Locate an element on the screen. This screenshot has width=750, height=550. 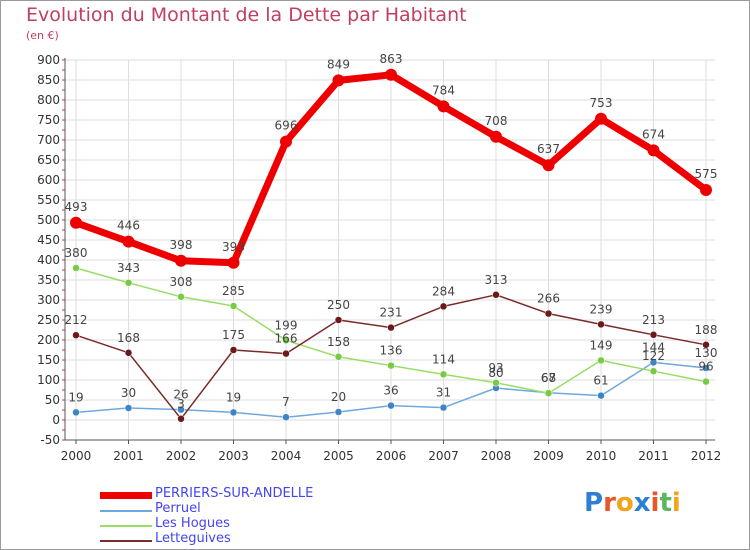
y-tick-label: 300 is located at coordinates (48, 300).